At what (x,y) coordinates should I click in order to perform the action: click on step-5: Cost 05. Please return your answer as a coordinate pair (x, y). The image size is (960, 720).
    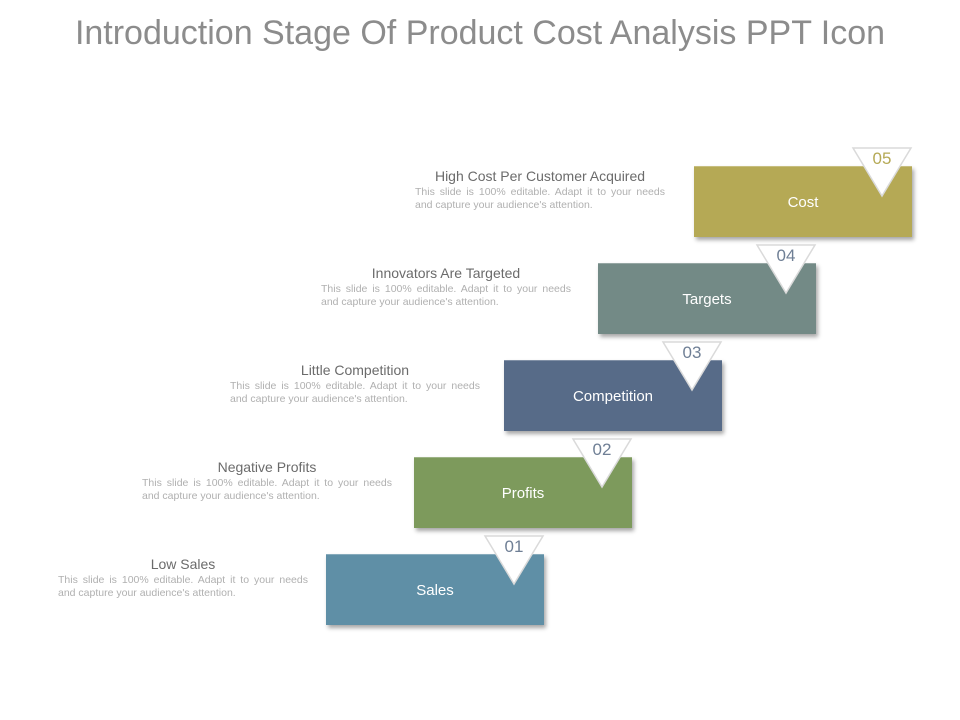
    Looking at the image, I should click on (803, 192).